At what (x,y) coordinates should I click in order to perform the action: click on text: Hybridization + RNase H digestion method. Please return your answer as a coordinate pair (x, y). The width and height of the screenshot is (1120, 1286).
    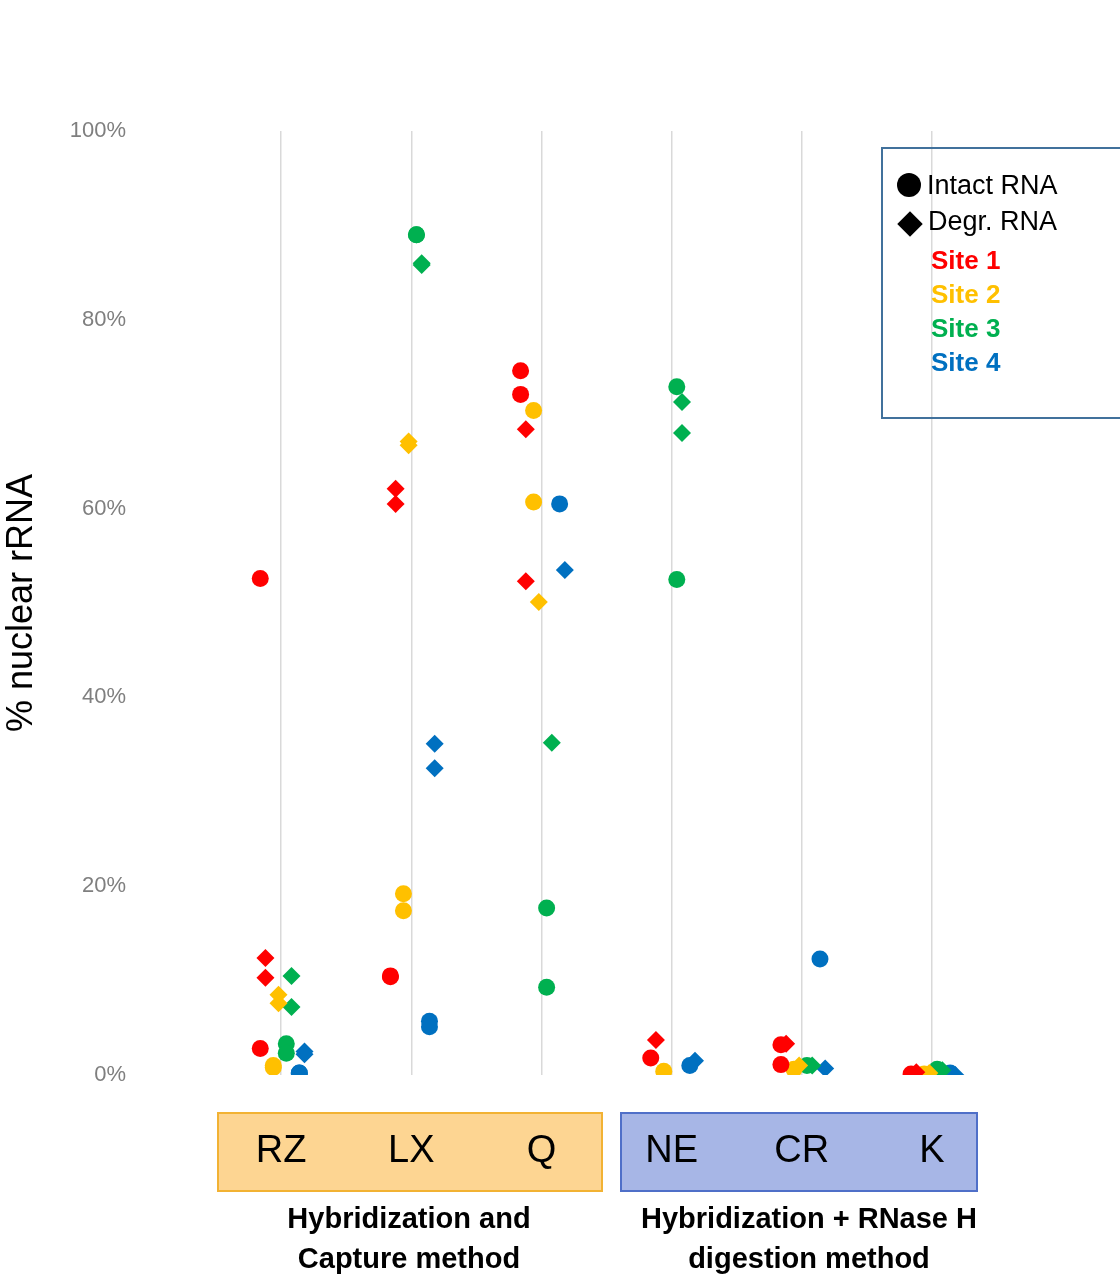
    Looking at the image, I should click on (809, 1238).